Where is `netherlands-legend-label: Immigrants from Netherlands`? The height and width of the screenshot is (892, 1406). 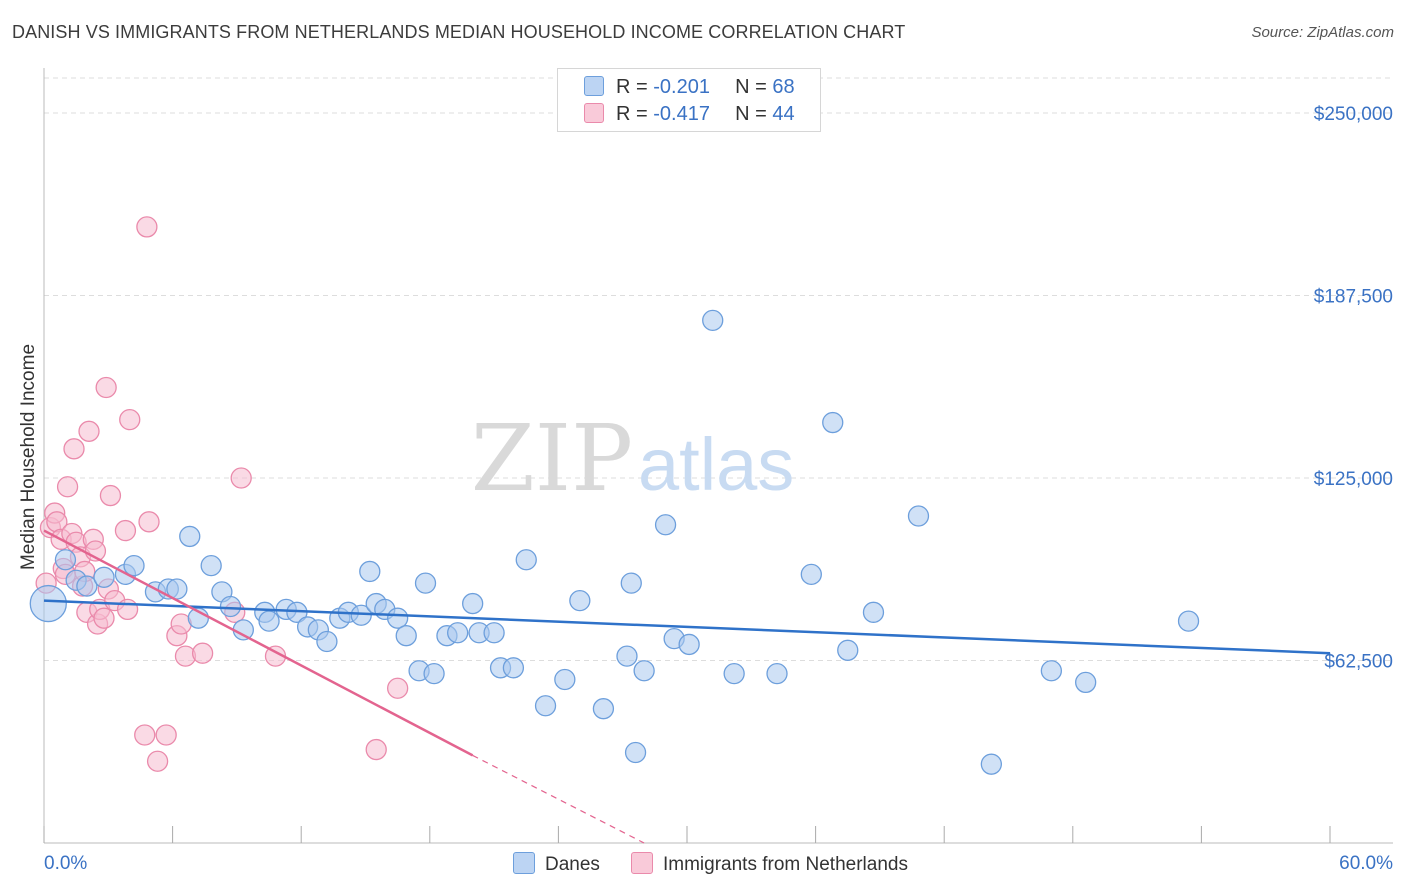
netherlands-legend-label: Immigrants from Netherlands is located at coordinates (785, 864).